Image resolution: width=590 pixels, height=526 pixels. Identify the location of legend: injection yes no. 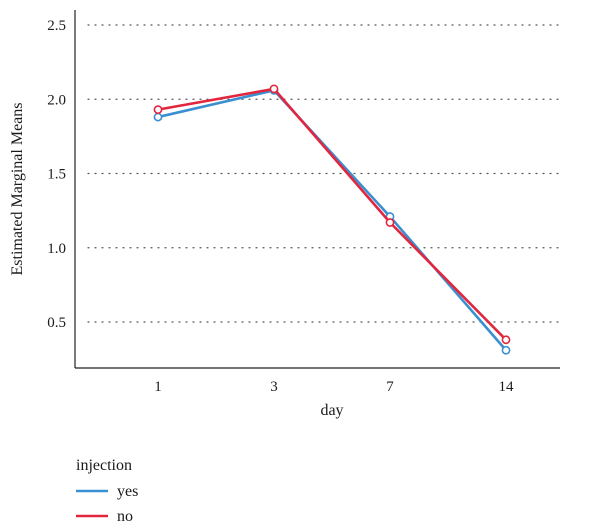
(107, 491).